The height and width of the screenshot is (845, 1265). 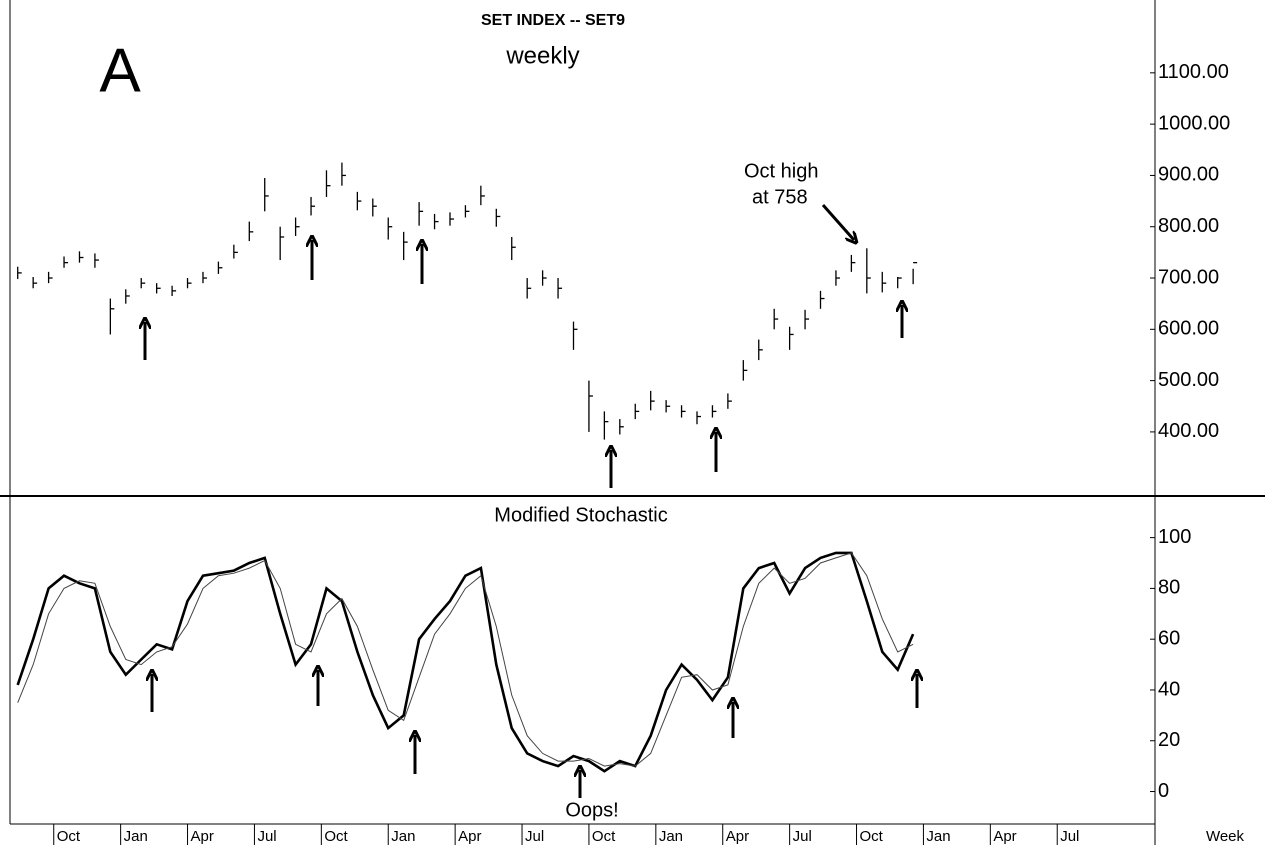 What do you see at coordinates (1188, 277) in the screenshot?
I see `y-tick-label: 700.00` at bounding box center [1188, 277].